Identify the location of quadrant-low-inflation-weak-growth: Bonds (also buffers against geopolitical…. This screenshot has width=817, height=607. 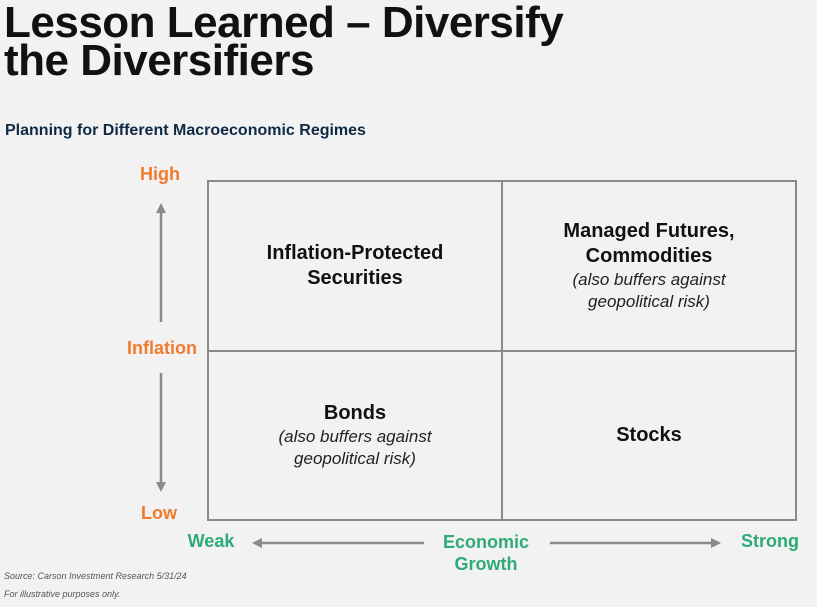
(355, 435).